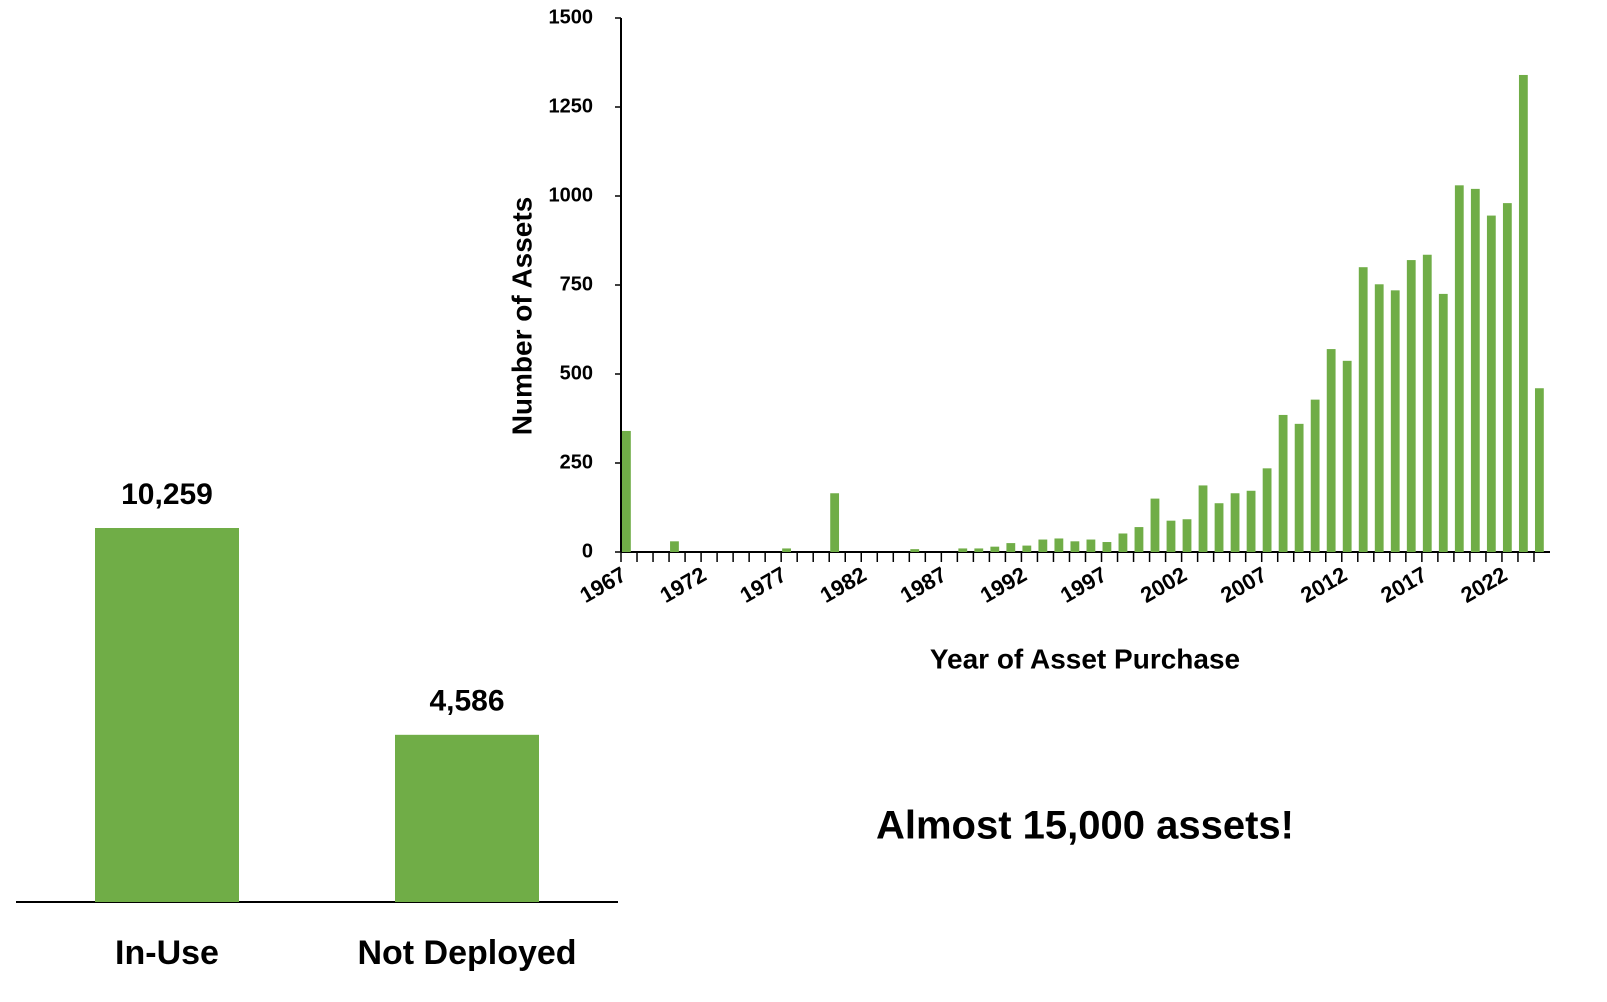  I want to click on data-label: 10,259, so click(167, 494).